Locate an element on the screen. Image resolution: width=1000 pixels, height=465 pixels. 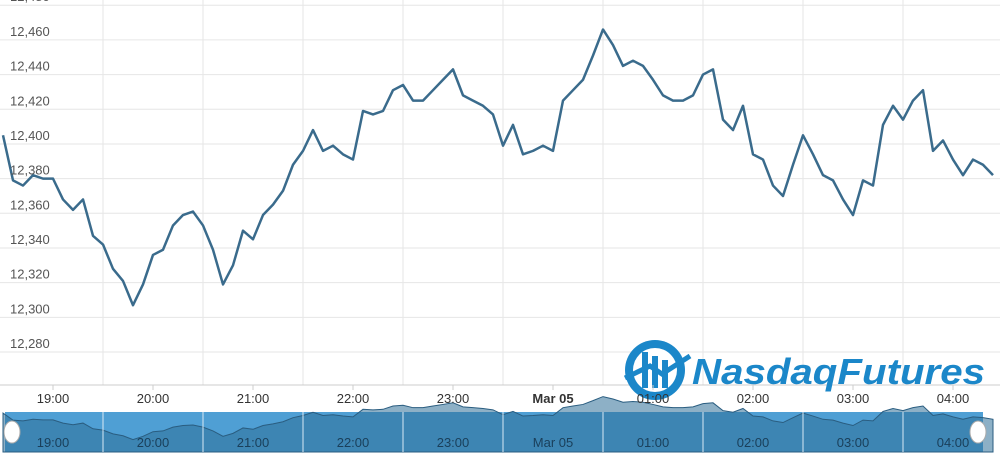
watermark-logo is located at coordinates (657, 370).